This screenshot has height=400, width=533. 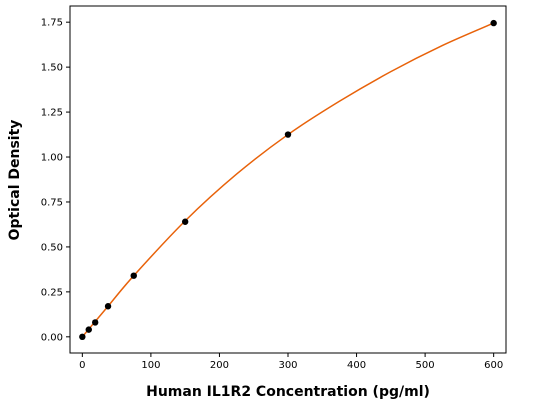 I want to click on x-tick-label: 500, so click(x=425, y=365).